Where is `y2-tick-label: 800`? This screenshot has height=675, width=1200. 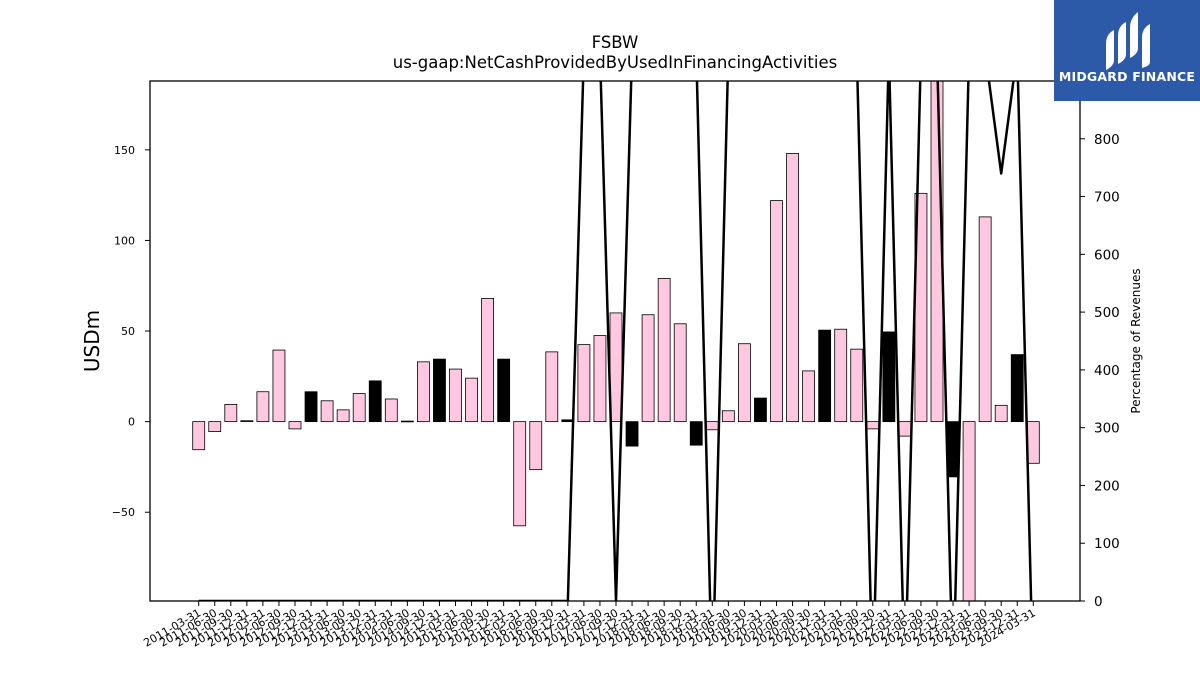
y2-tick-label: 800 is located at coordinates (1107, 140).